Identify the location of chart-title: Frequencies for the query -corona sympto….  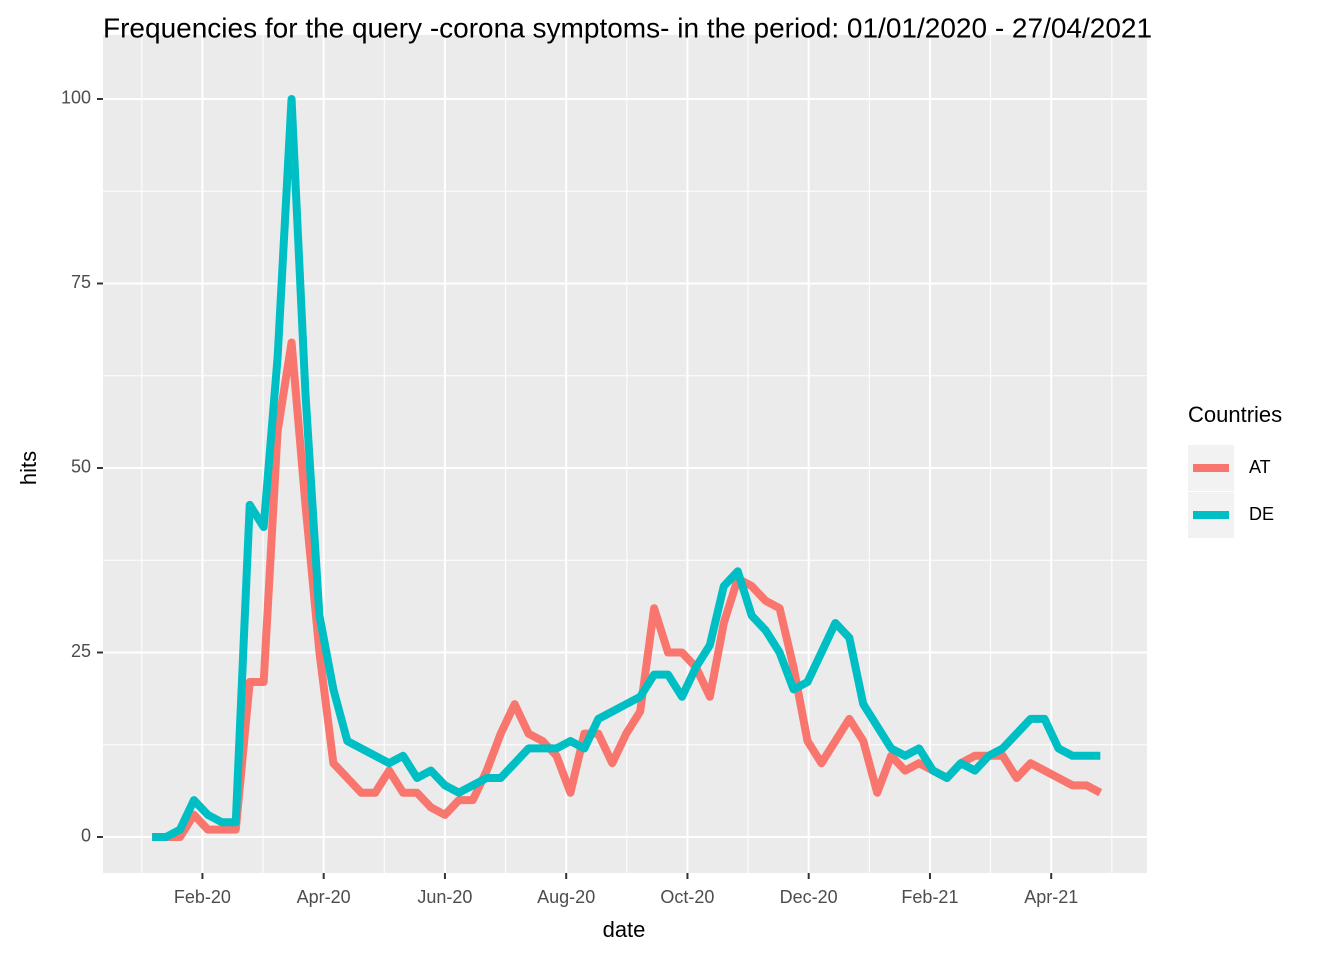
(627, 27).